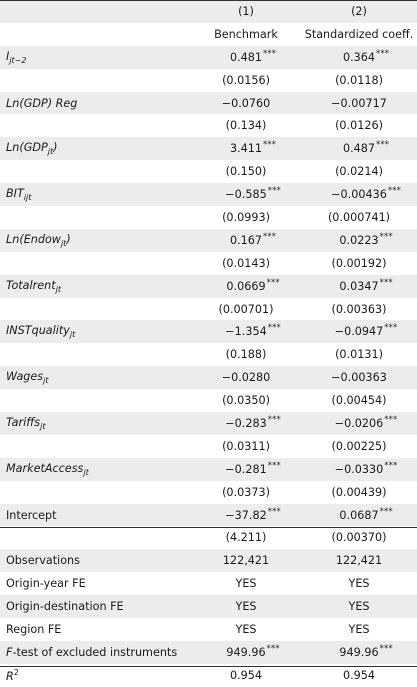  I want to click on value-wrapper: 0.364 ***, so click(366, 56).